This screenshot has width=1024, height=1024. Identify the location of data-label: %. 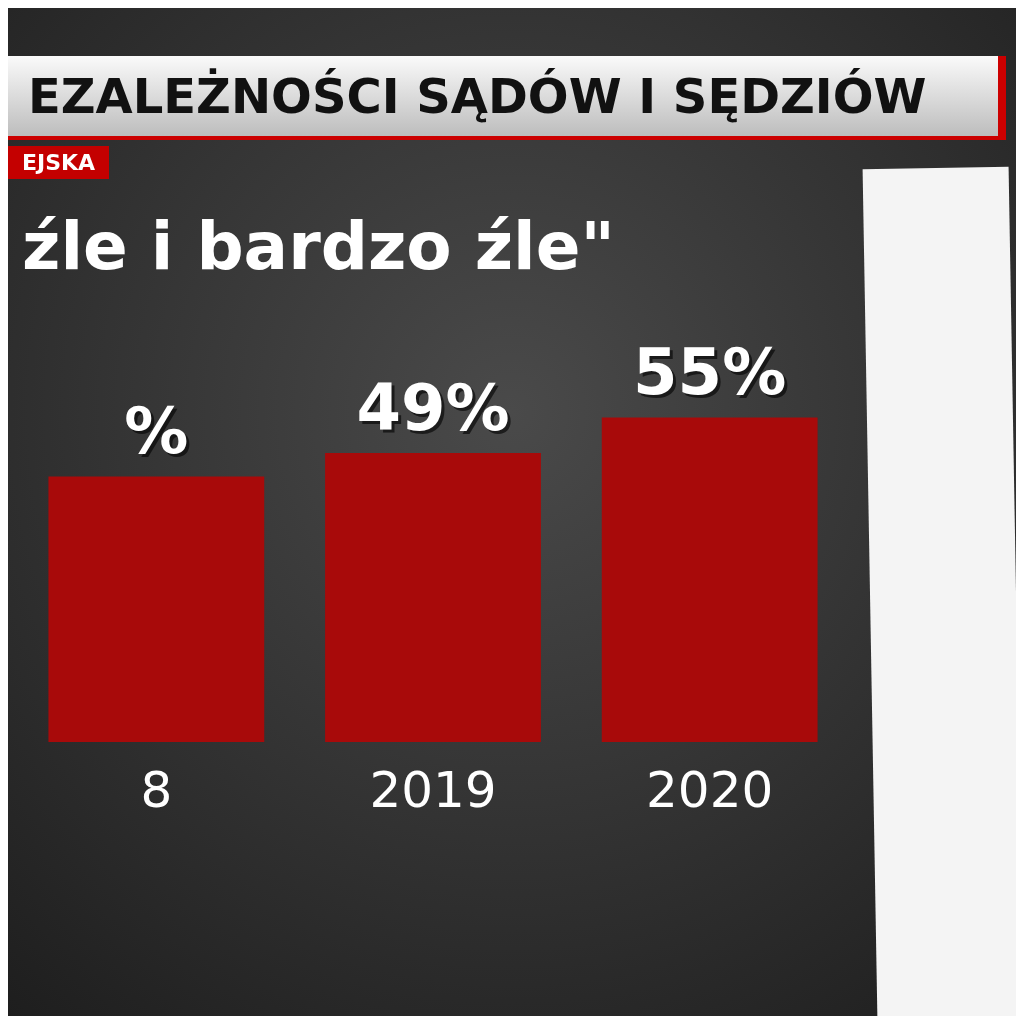
(156, 431).